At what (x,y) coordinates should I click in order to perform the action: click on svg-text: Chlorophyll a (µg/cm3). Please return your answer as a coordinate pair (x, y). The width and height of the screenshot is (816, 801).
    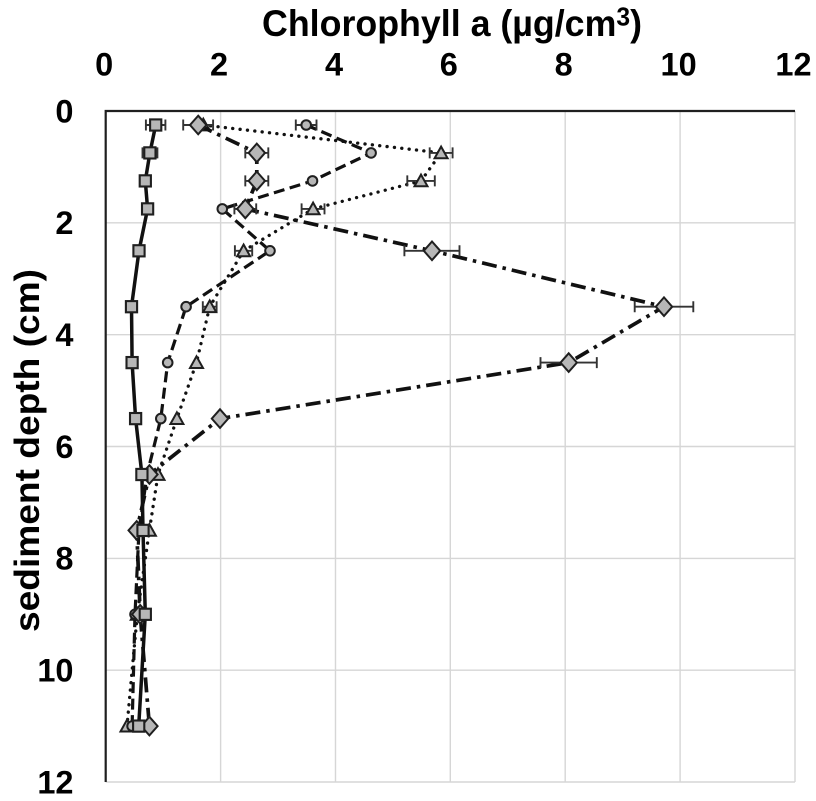
    Looking at the image, I should click on (452, 23).